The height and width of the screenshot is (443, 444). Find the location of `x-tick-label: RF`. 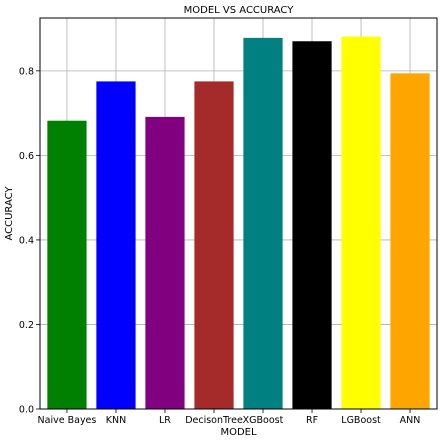

x-tick-label: RF is located at coordinates (312, 420).